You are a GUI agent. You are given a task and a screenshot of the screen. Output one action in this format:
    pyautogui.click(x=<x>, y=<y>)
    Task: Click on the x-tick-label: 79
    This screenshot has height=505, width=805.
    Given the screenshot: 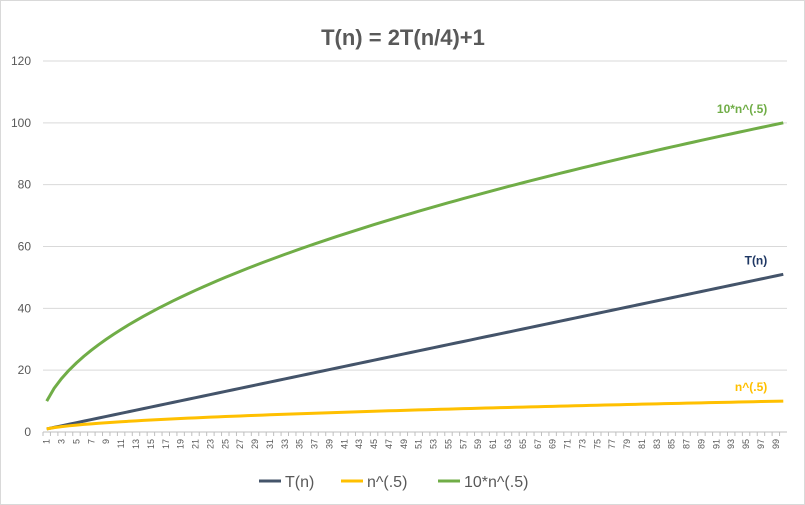 What is the action you would take?
    pyautogui.click(x=627, y=444)
    